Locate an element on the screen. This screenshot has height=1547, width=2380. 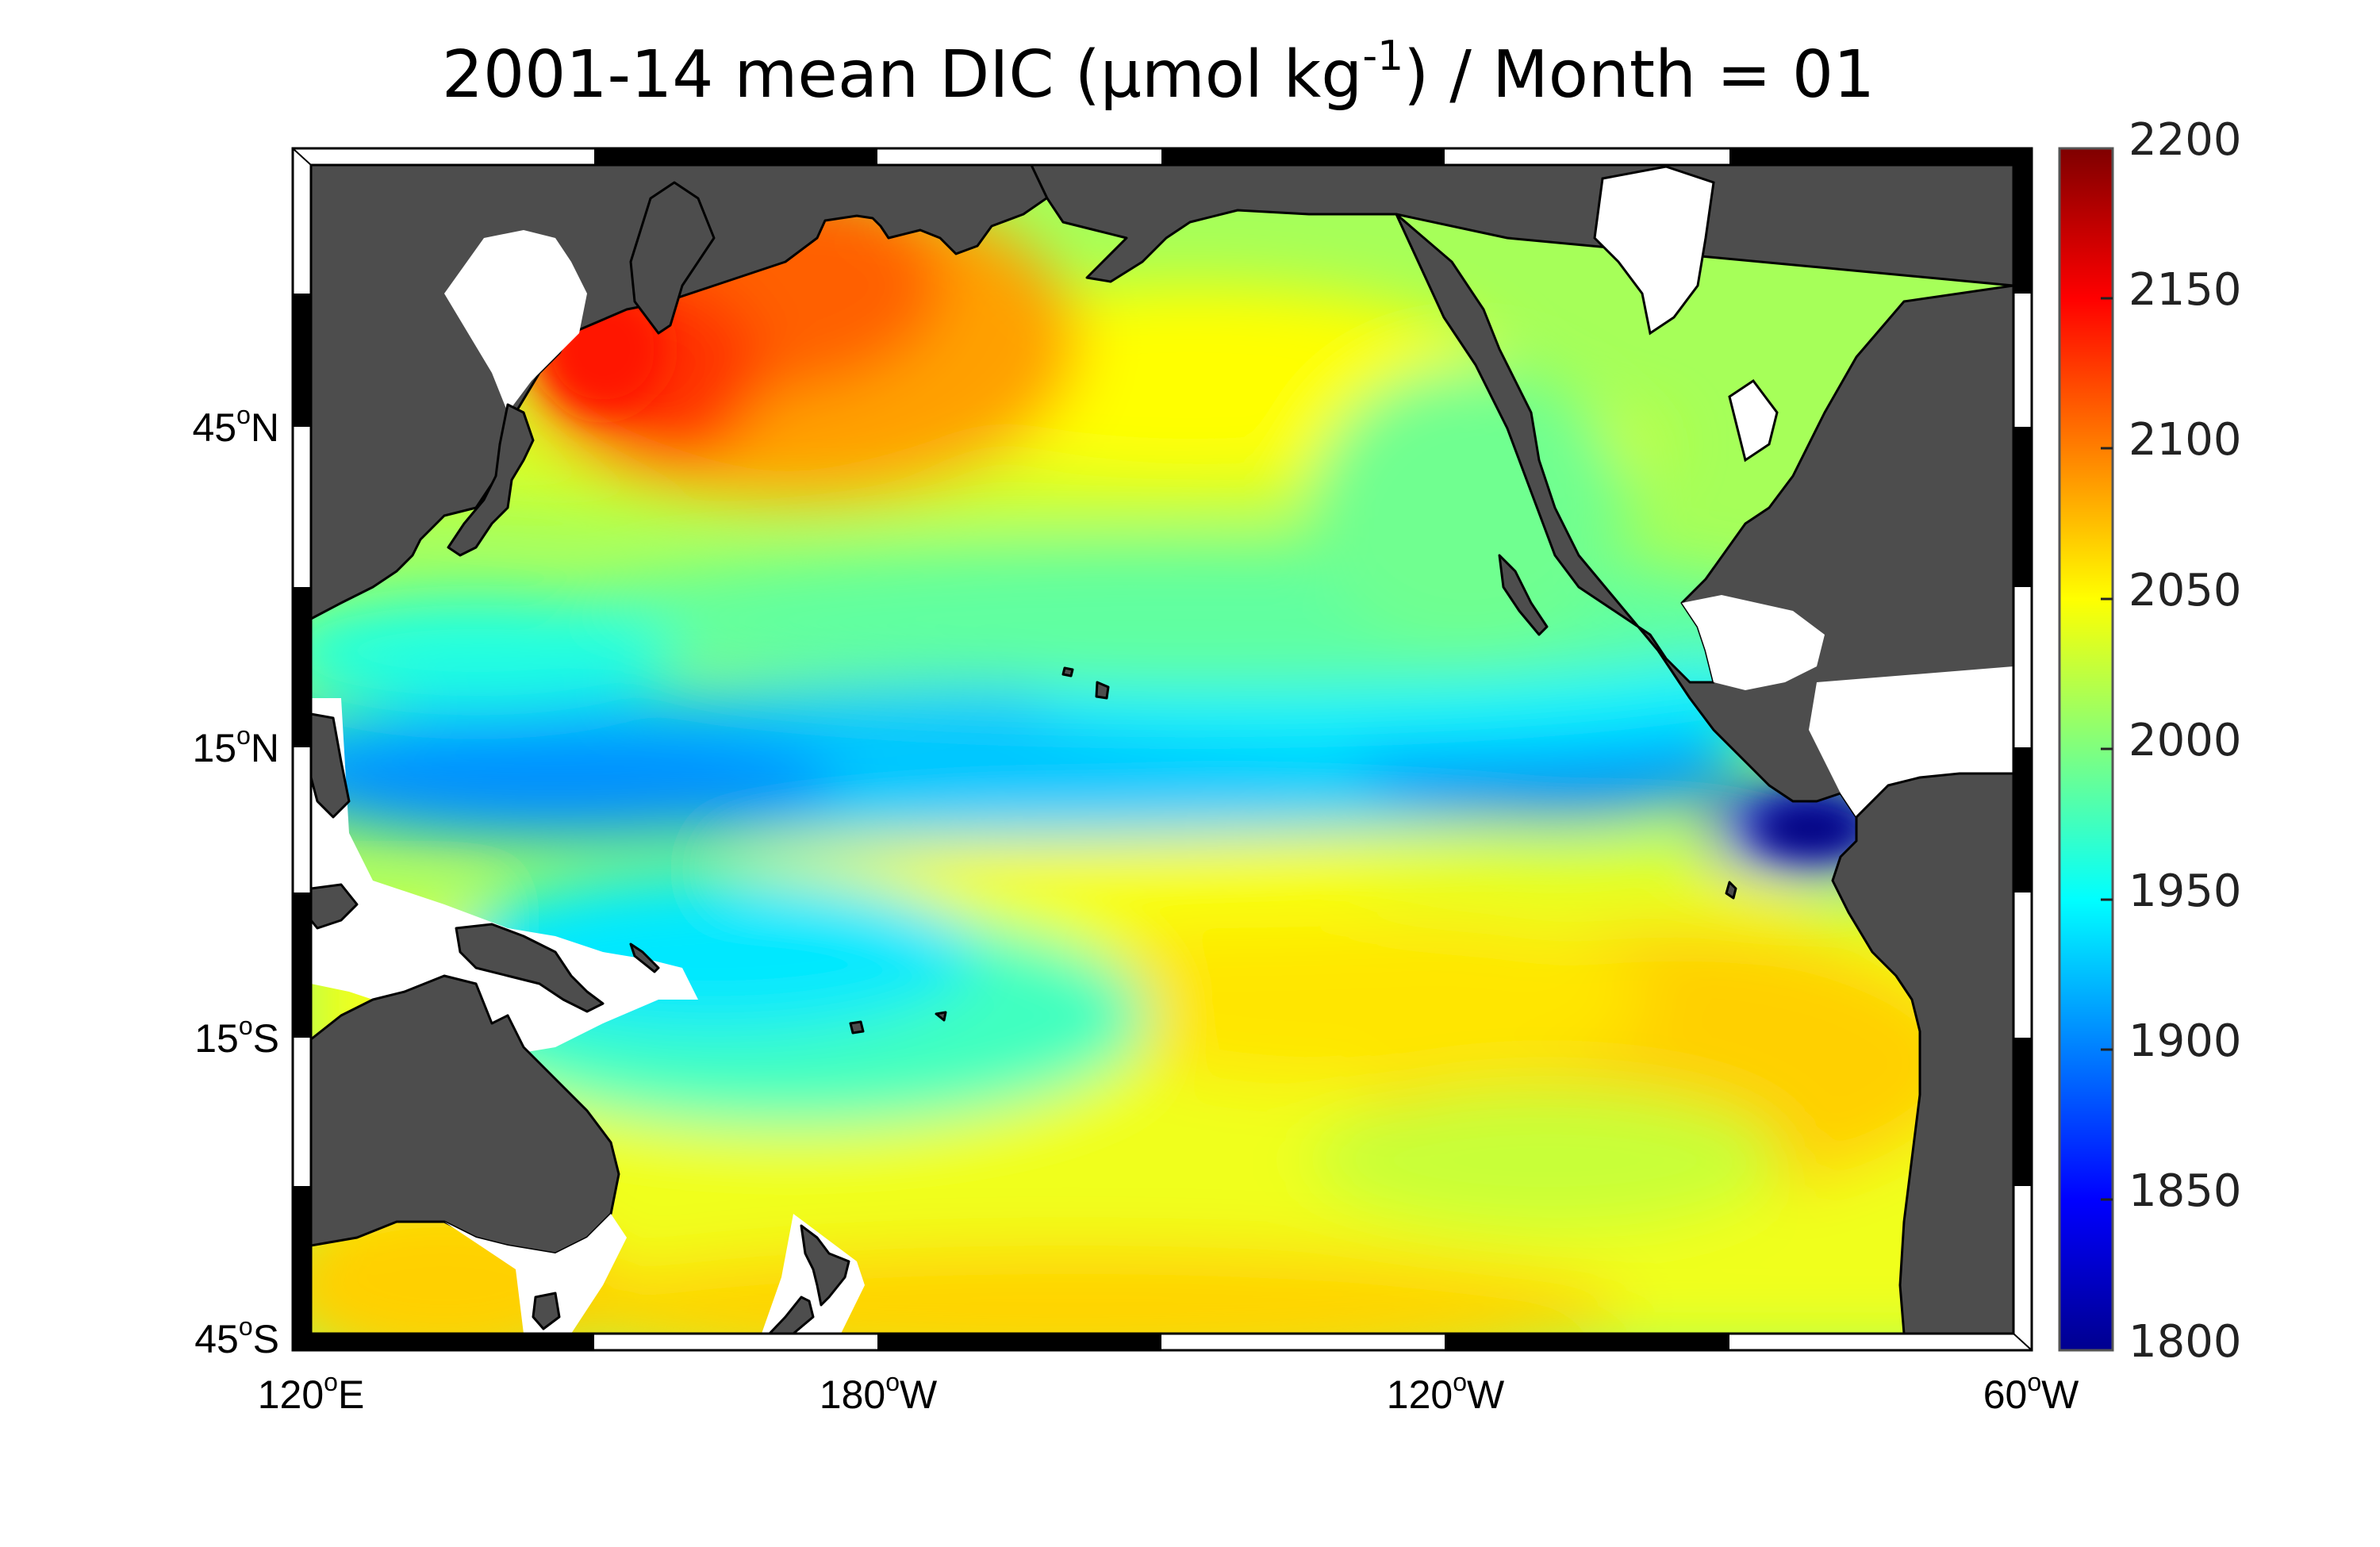
colorbar-label: 2100 is located at coordinates (2185, 440).